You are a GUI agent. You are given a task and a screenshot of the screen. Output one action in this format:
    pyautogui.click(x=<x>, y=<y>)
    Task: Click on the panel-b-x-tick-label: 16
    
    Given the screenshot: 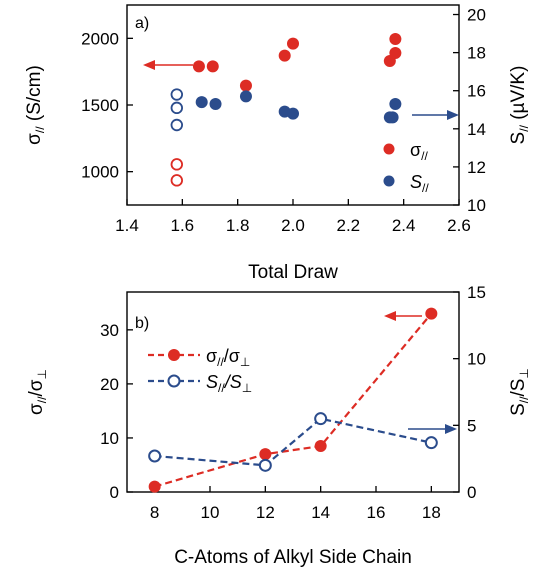 What is the action you would take?
    pyautogui.click(x=376, y=512)
    